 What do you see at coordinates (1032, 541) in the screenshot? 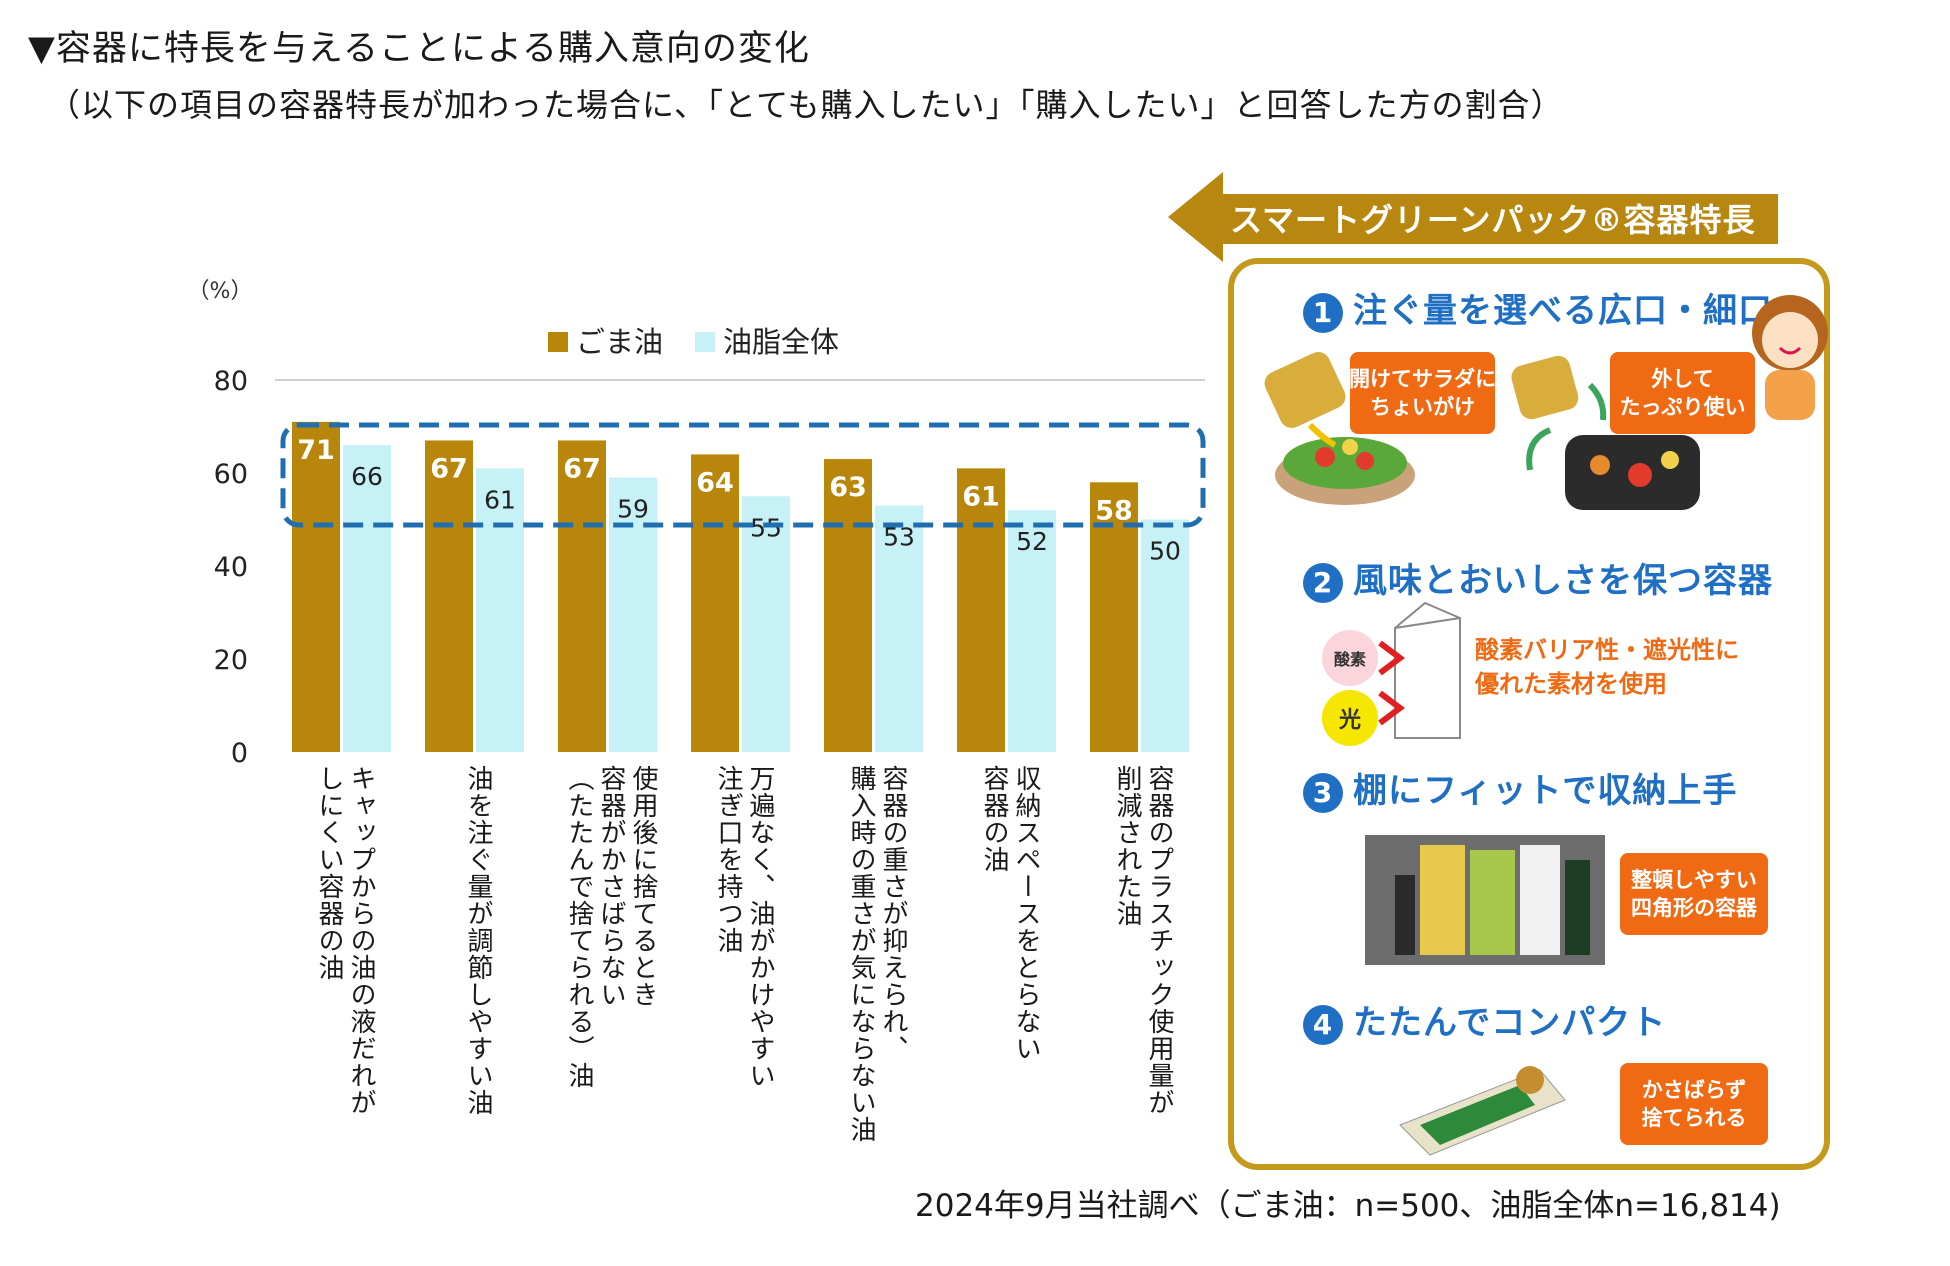
I see `data-label-油脂全体-5: 52` at bounding box center [1032, 541].